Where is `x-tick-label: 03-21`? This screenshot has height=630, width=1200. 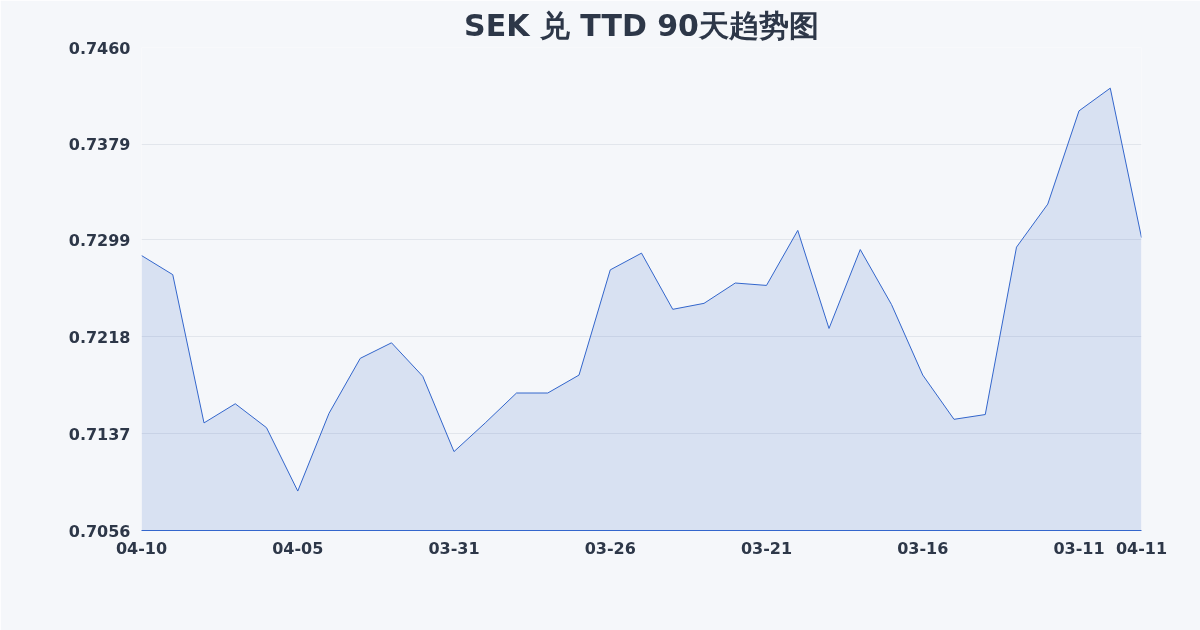
x-tick-label: 03-21 is located at coordinates (766, 548).